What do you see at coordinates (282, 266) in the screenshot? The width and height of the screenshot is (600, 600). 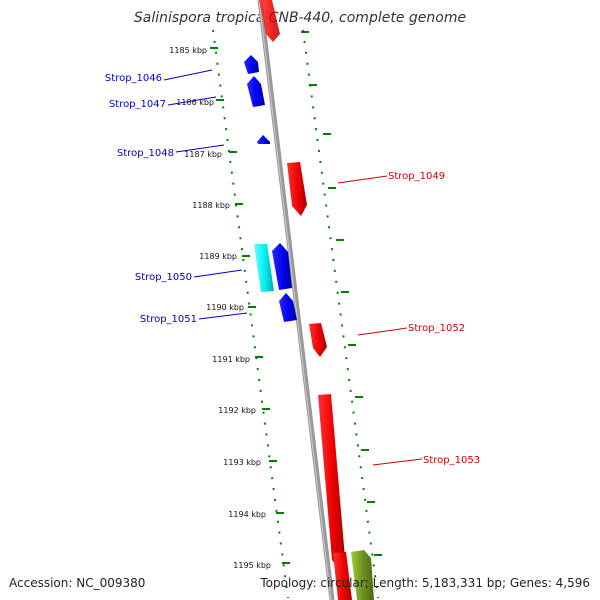 I see `gene-arrow-blue-1050b` at bounding box center [282, 266].